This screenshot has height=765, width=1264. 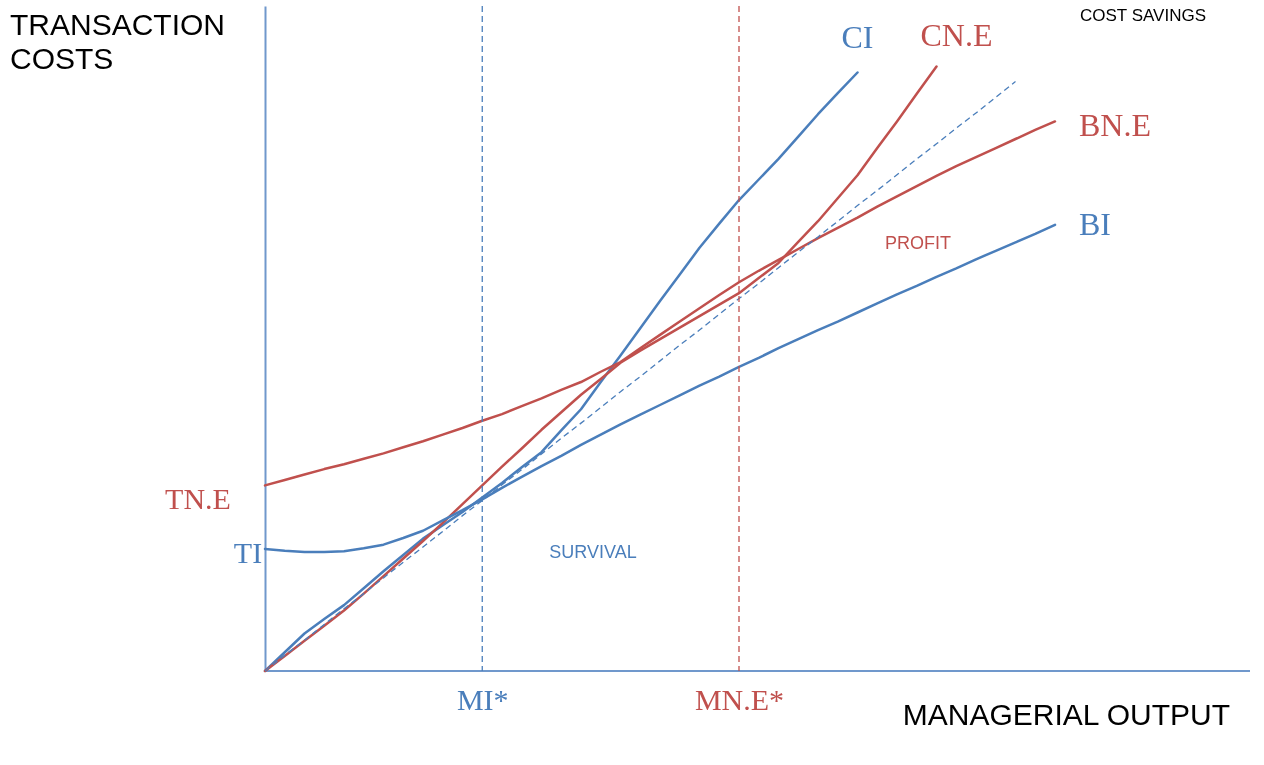 I want to click on x-tick-label: MI*, so click(x=482, y=699).